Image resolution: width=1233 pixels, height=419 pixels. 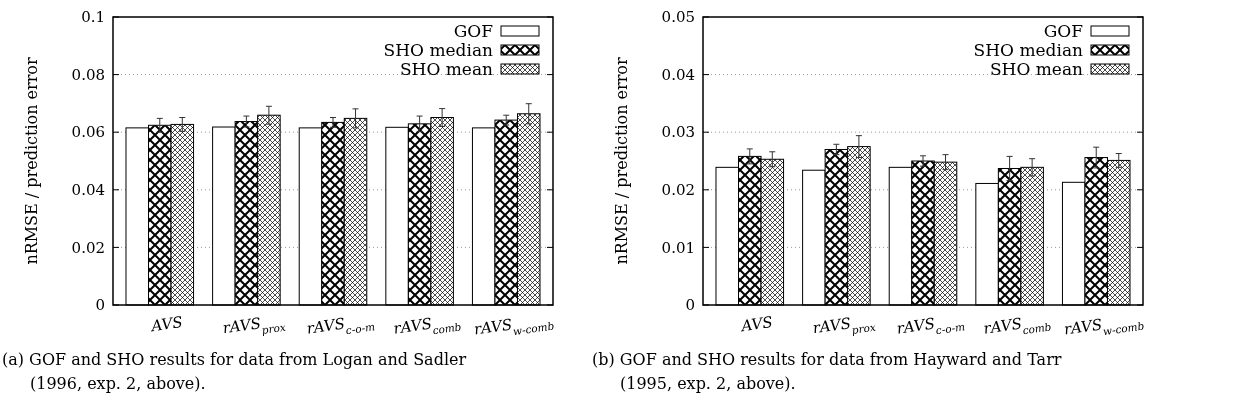 I want to click on y-tick-label: 0.01, so click(x=678, y=247).